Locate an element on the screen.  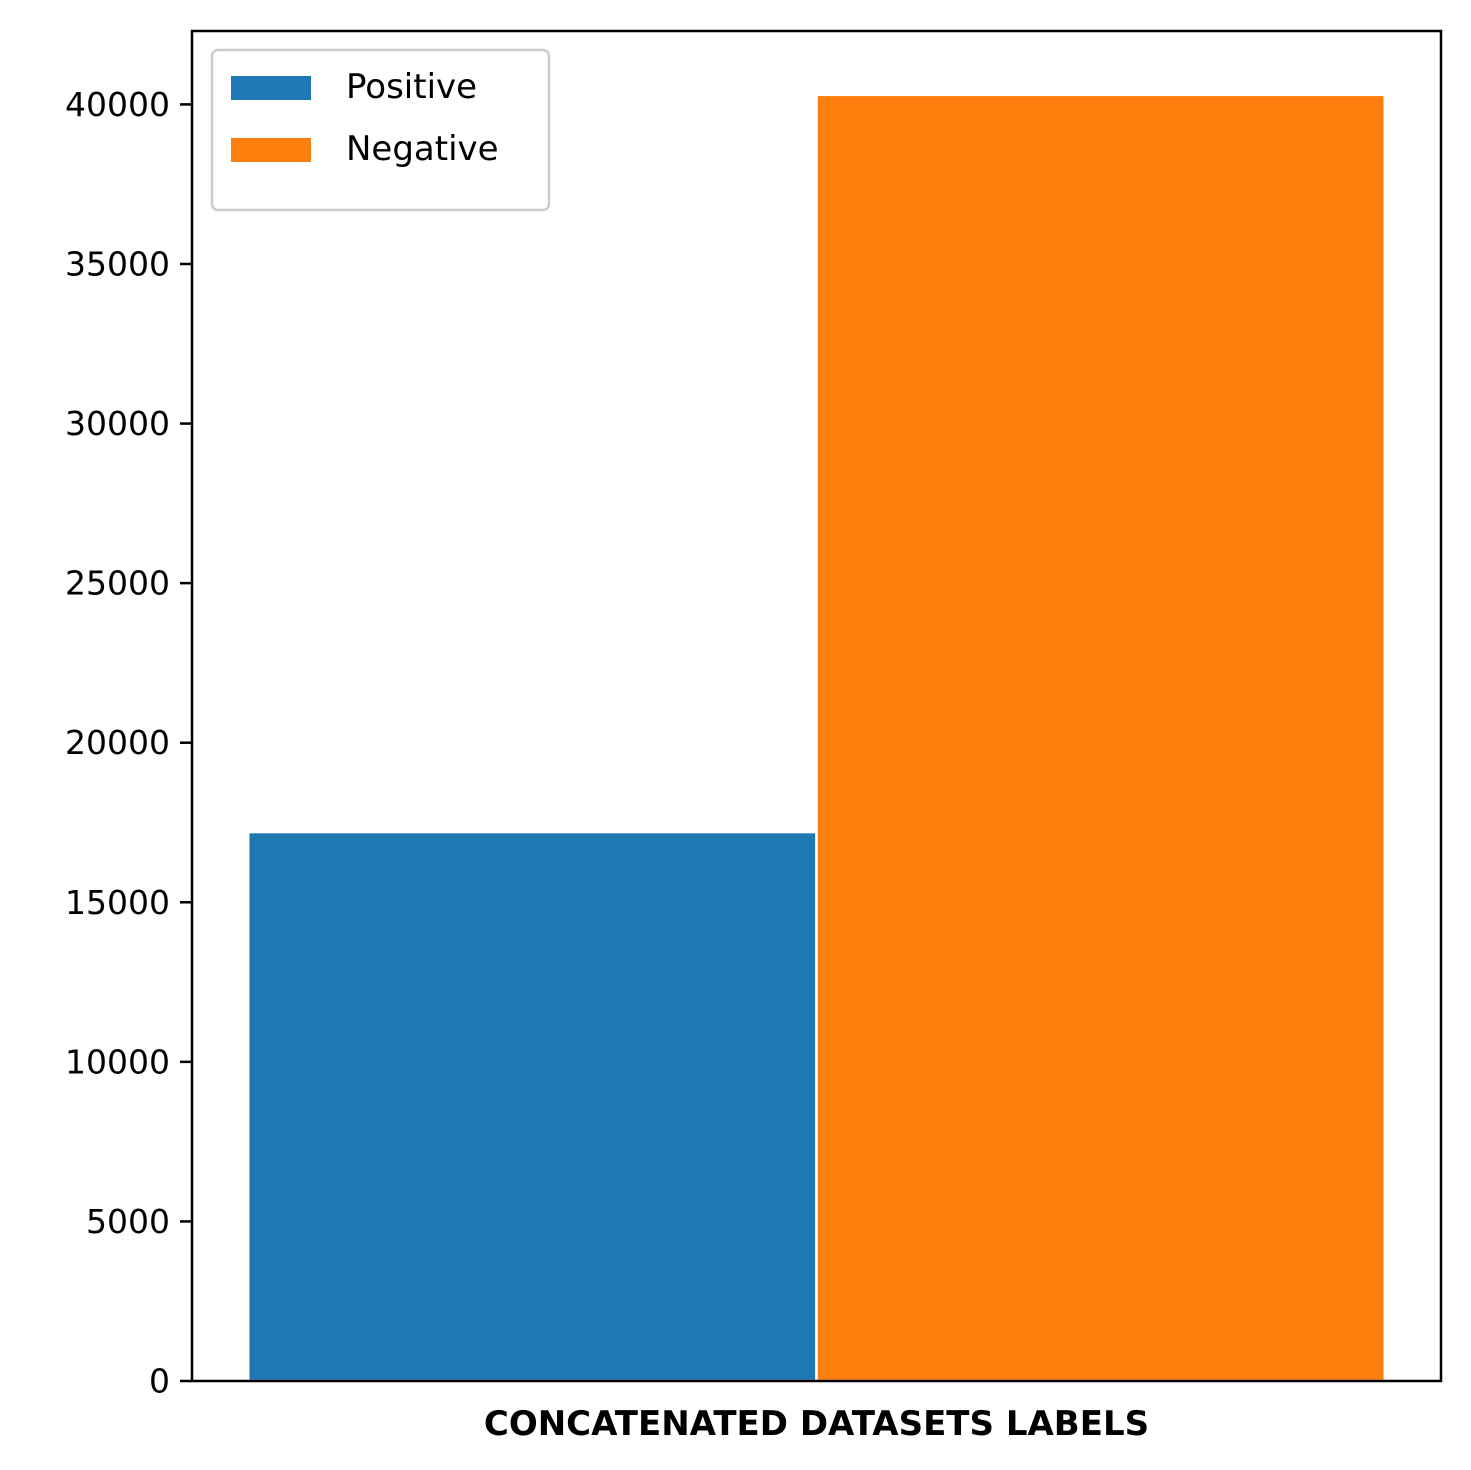
legend-swatch-positive is located at coordinates (271, 88).